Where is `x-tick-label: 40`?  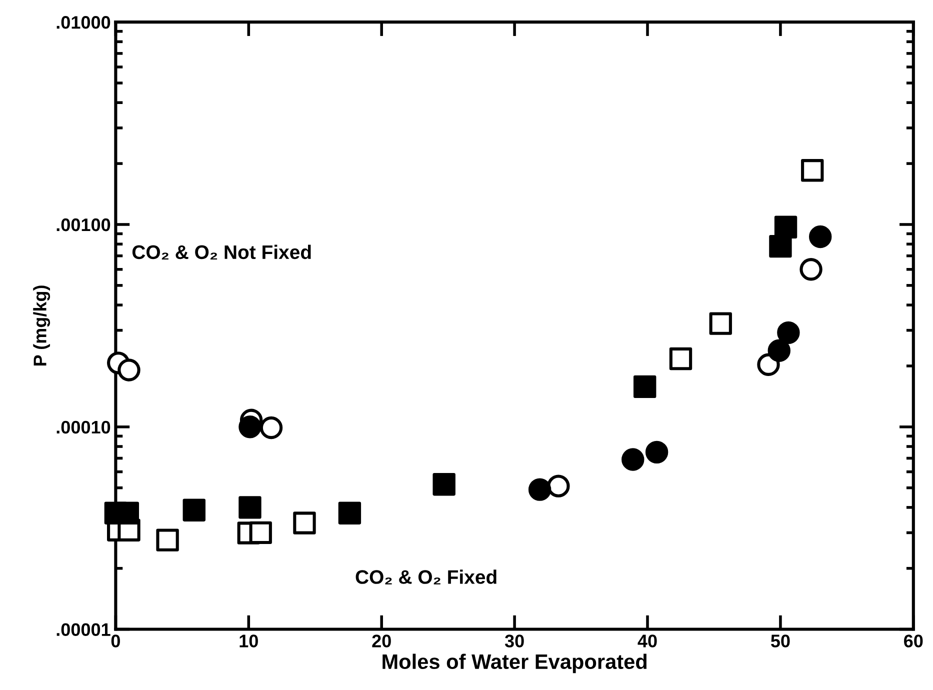
x-tick-label: 40 is located at coordinates (647, 641).